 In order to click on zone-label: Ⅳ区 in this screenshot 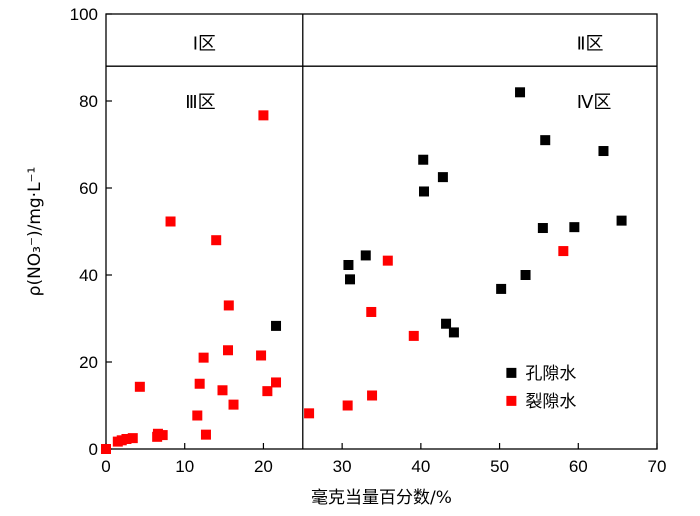, I will do `click(594, 102)`.